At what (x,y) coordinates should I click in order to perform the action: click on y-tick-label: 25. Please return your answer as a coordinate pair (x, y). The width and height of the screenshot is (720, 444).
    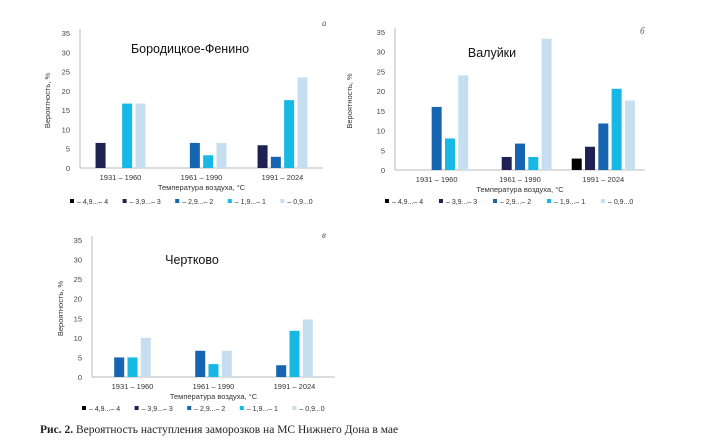
    Looking at the image, I should click on (78, 279).